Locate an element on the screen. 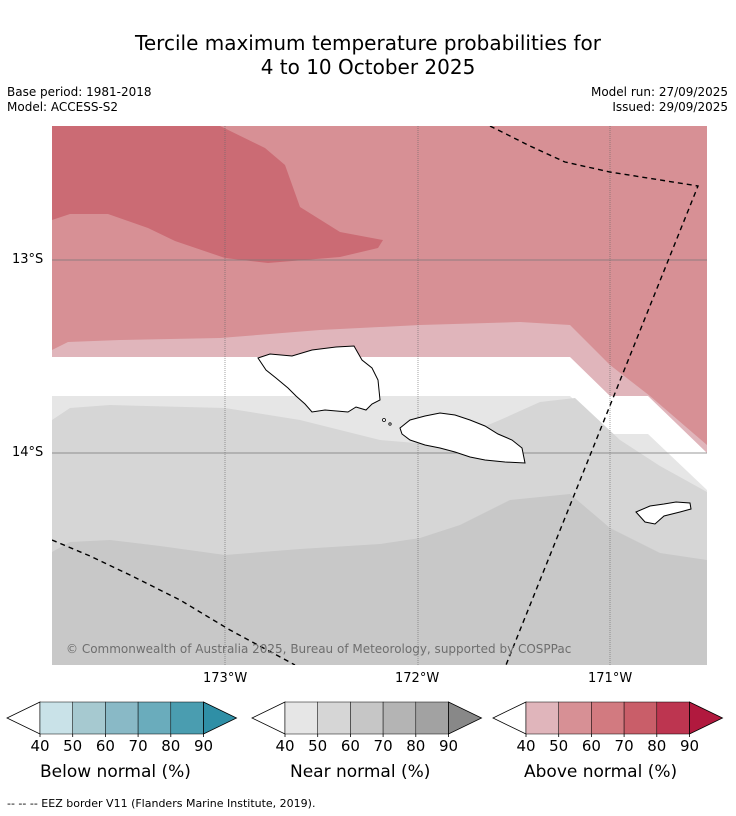 Image resolution: width=736 pixels, height=816 pixels. colorbar-label-above: Above normal (%) is located at coordinates (601, 772).